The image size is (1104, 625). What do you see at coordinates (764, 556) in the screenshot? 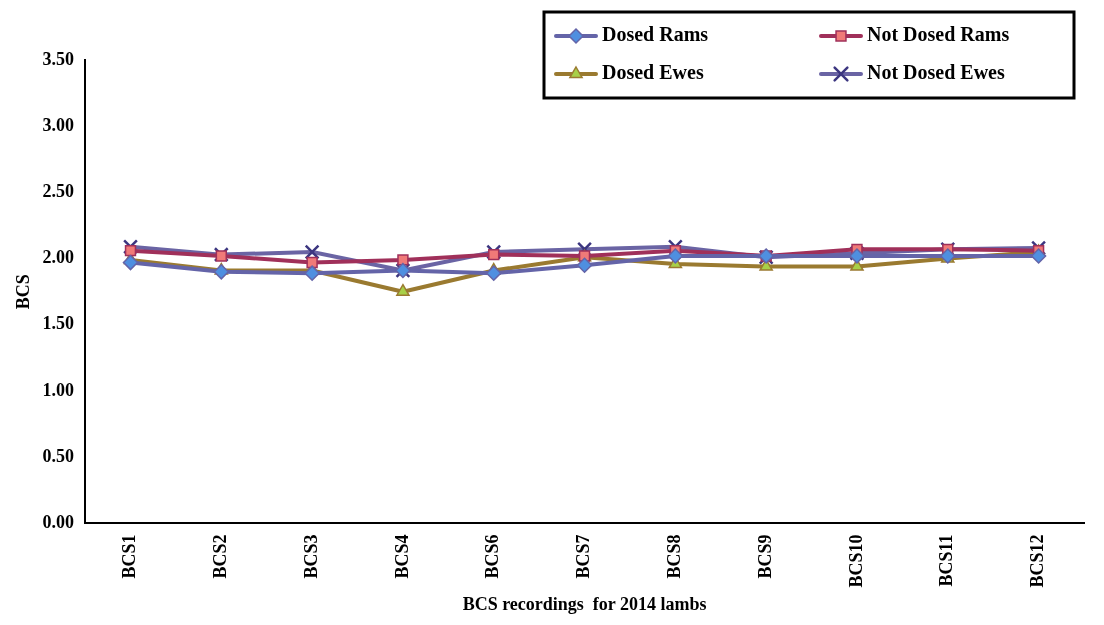
I see `x-tick-label: BCS9` at bounding box center [764, 556].